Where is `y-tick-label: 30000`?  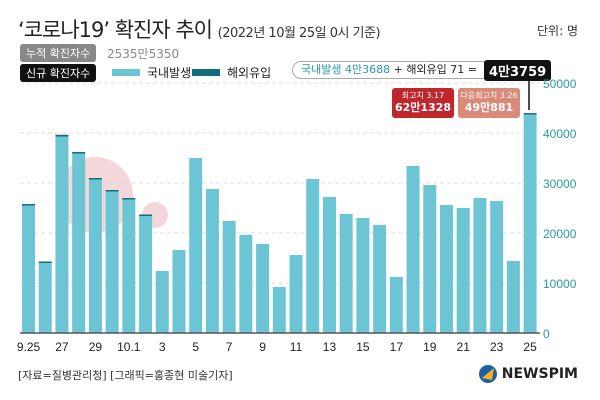 y-tick-label: 30000 is located at coordinates (560, 184).